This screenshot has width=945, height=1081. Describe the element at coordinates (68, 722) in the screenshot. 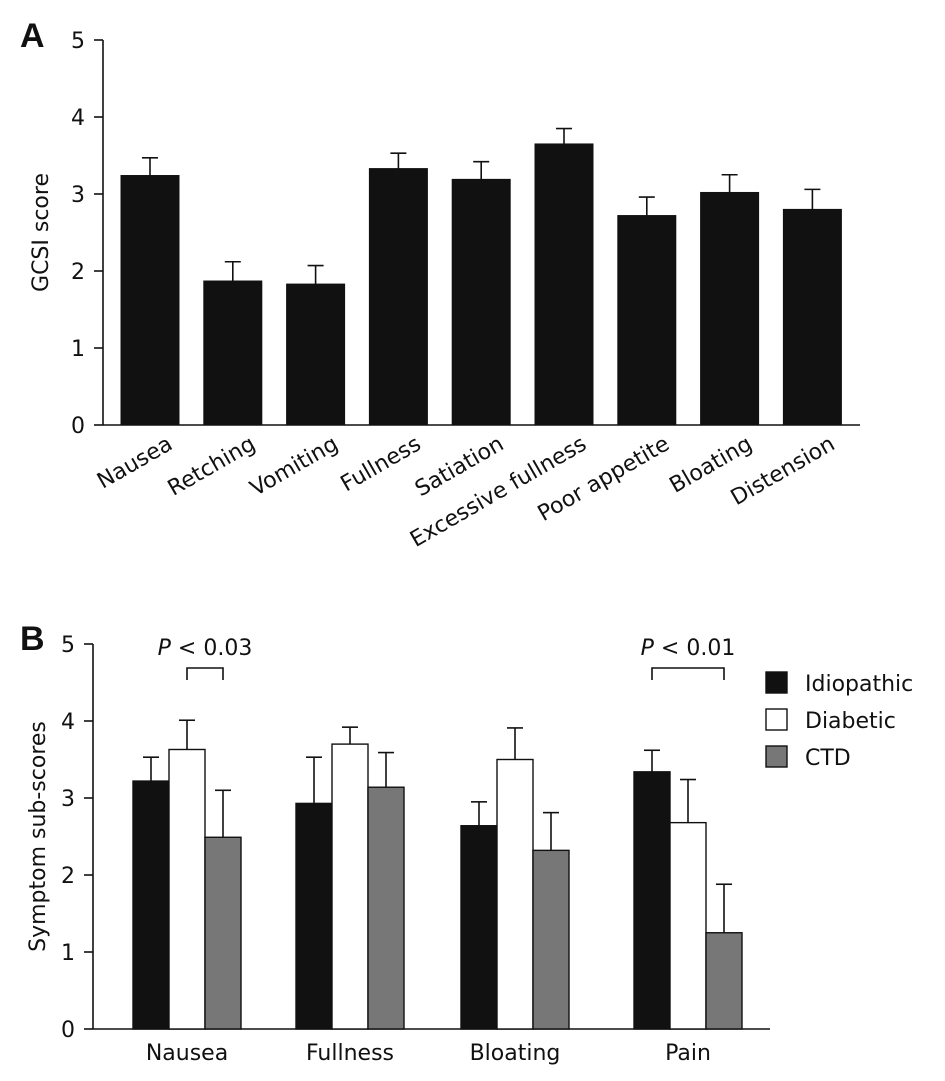

I see `panel-b-y-tick-label: 4` at that location.